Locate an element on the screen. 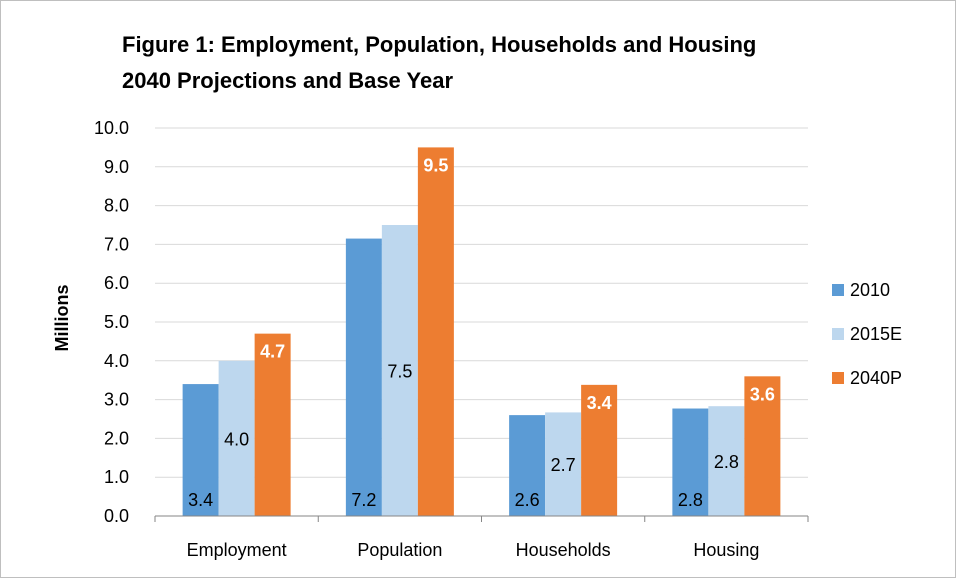 The height and width of the screenshot is (578, 956). bar-2015e-population is located at coordinates (399, 370).